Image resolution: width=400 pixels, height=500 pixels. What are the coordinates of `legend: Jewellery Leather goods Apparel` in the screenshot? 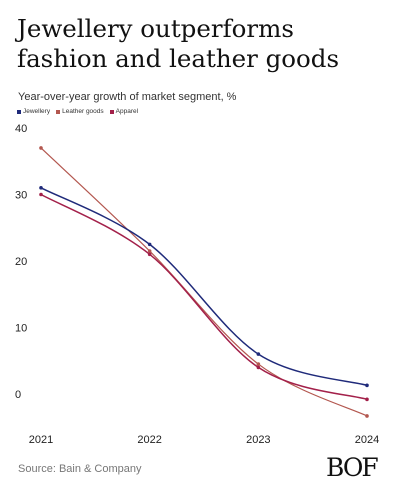 It's located at (77, 111).